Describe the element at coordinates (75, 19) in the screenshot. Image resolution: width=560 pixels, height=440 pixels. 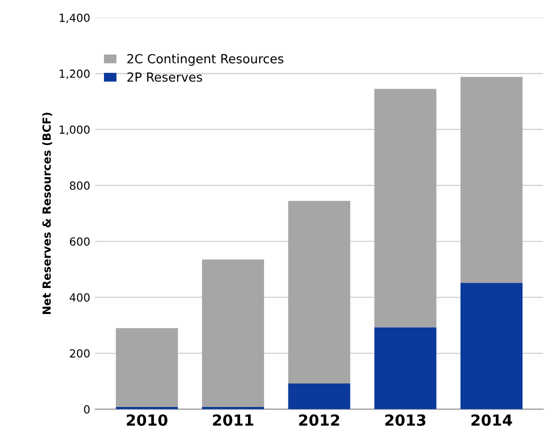
I see `y-tick-label: 1,400` at that location.